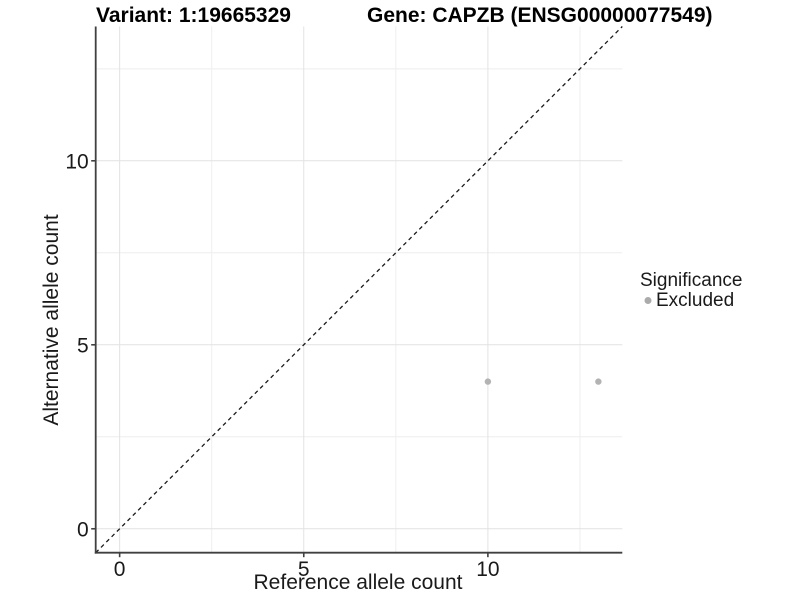  Describe the element at coordinates (193, 15) in the screenshot. I see `variant-title: Variant: 1:19665329` at that location.